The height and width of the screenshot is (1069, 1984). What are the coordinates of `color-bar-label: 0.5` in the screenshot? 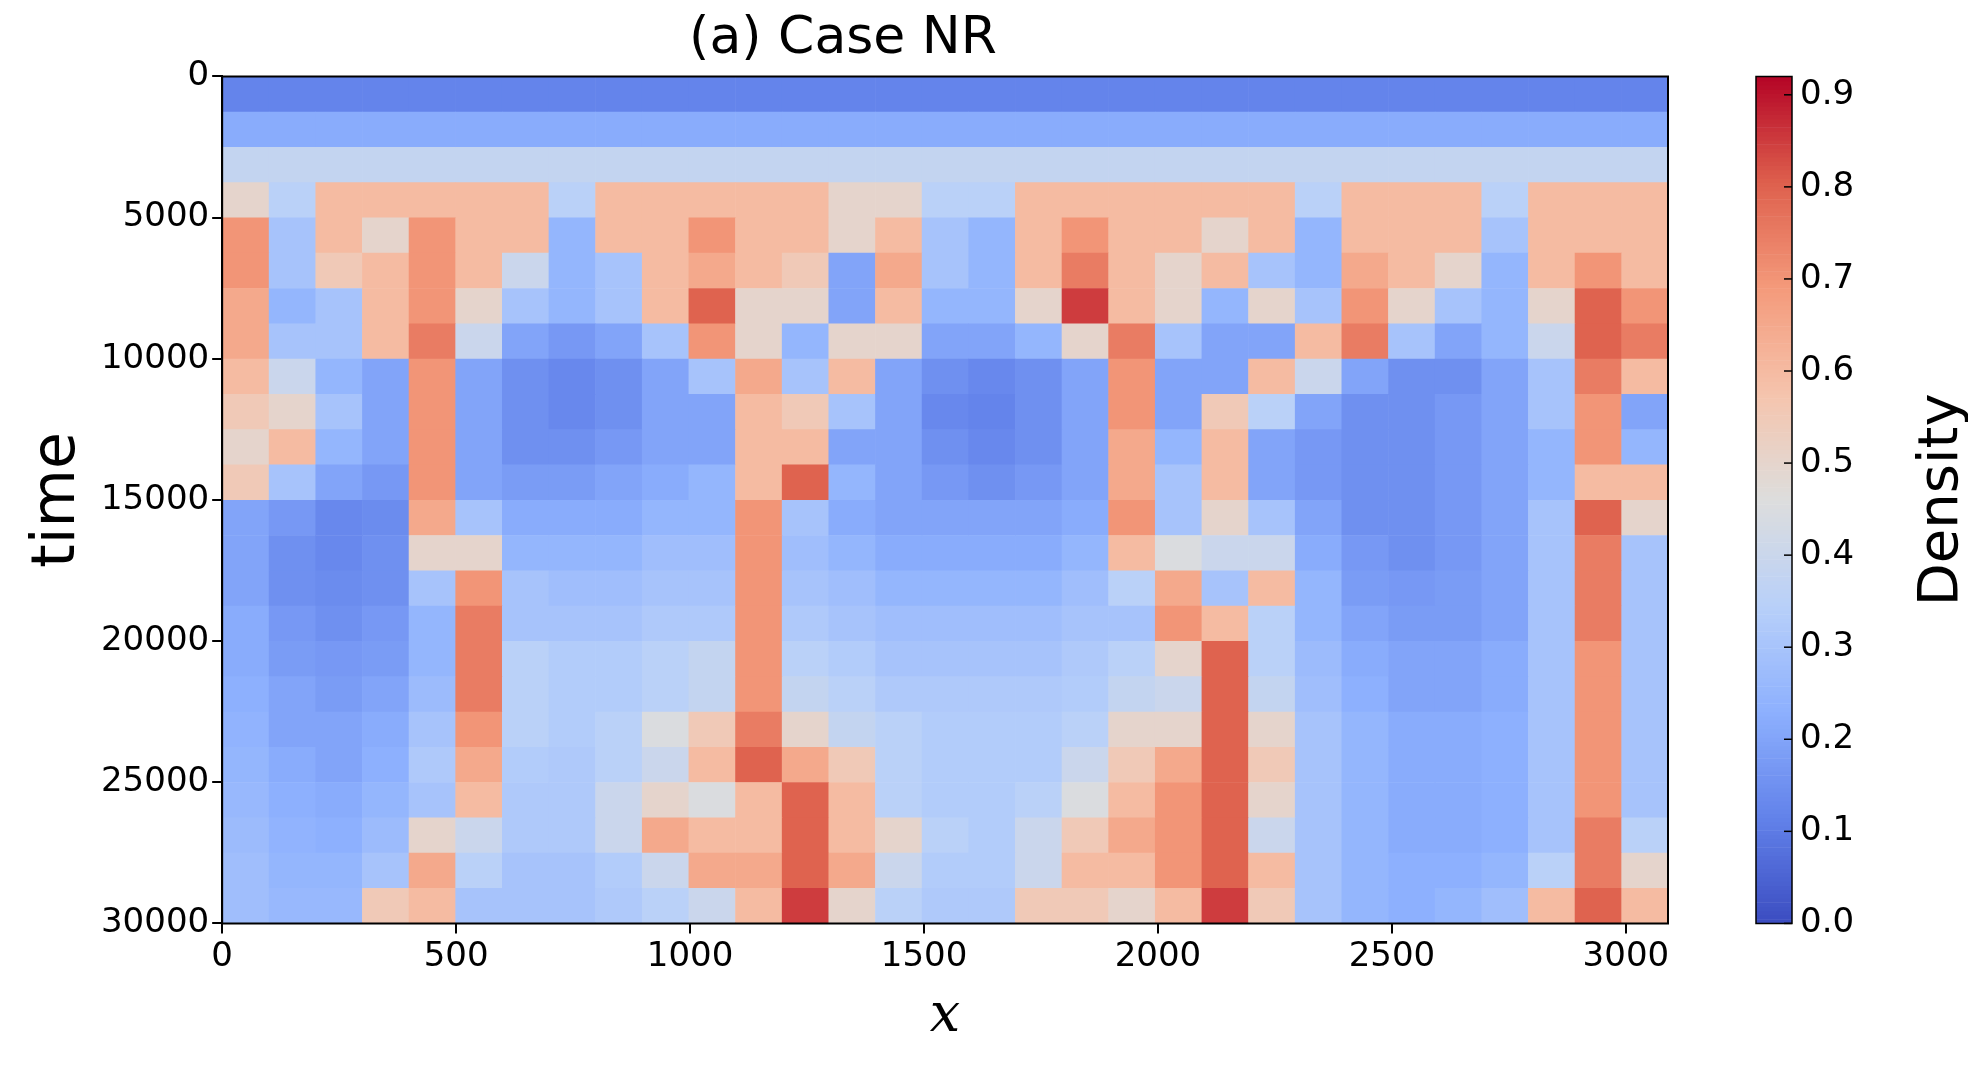 It's located at (1827, 459).